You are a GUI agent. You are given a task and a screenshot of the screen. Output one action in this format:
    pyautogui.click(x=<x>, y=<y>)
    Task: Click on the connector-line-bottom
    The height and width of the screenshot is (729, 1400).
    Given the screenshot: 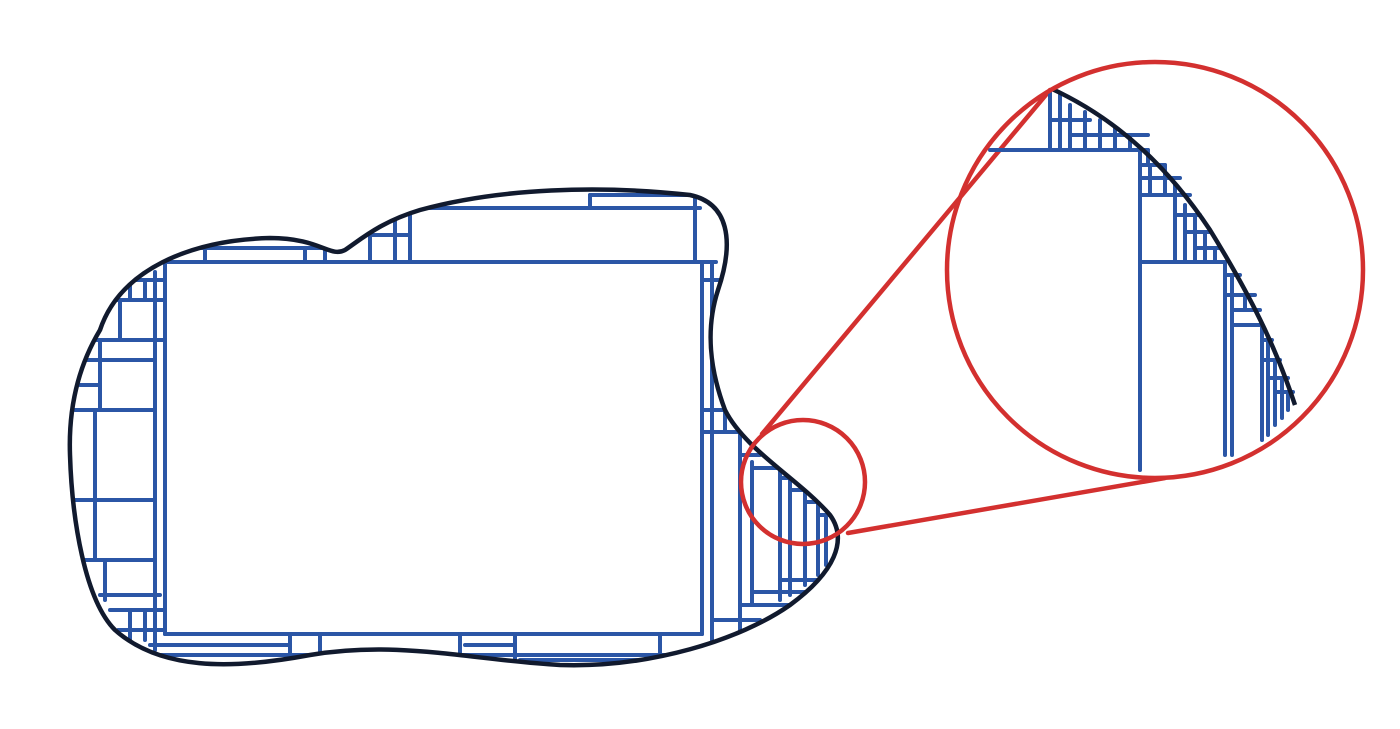 What is the action you would take?
    pyautogui.click(x=1006, y=505)
    